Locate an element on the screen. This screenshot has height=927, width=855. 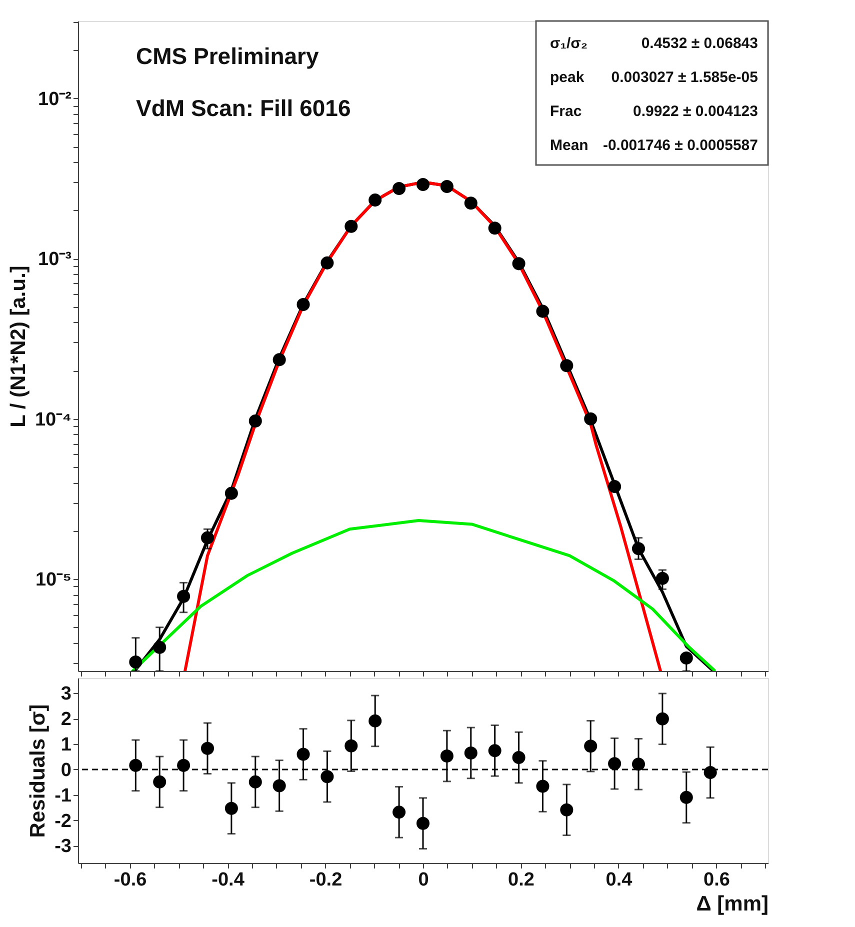
x-tick-label: 0.4 is located at coordinates (619, 880).